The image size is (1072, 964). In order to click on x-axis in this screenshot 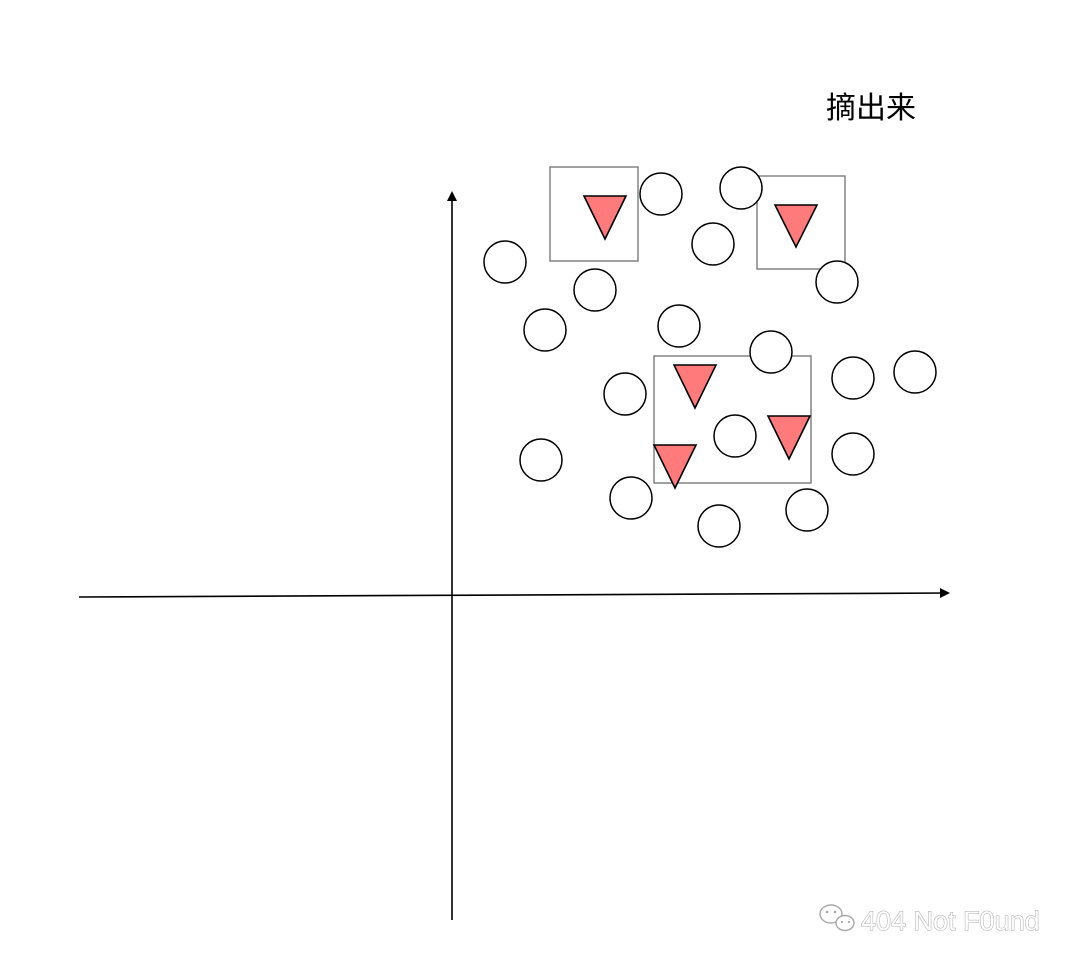, I will do `click(514, 593)`.